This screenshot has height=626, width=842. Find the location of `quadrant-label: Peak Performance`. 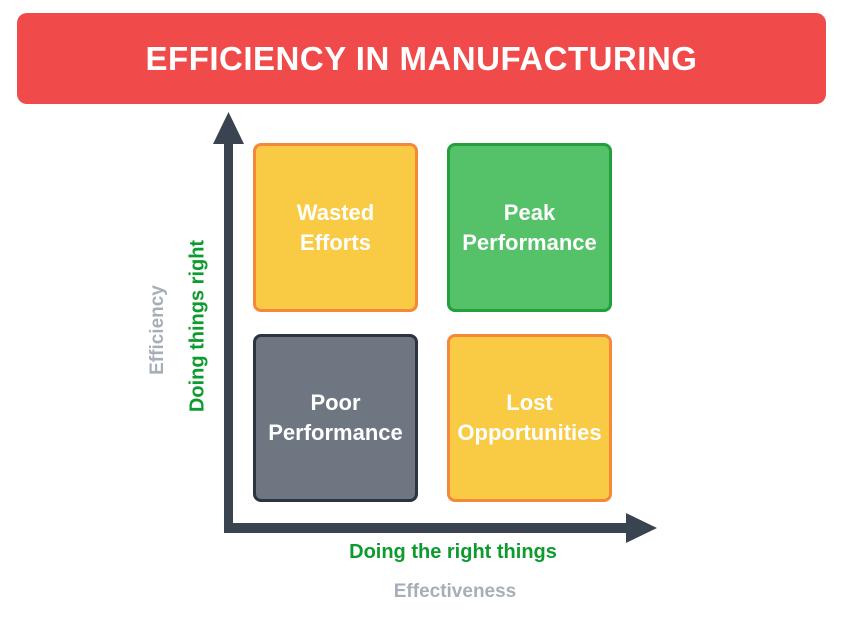

quadrant-label: Peak Performance is located at coordinates (529, 227).